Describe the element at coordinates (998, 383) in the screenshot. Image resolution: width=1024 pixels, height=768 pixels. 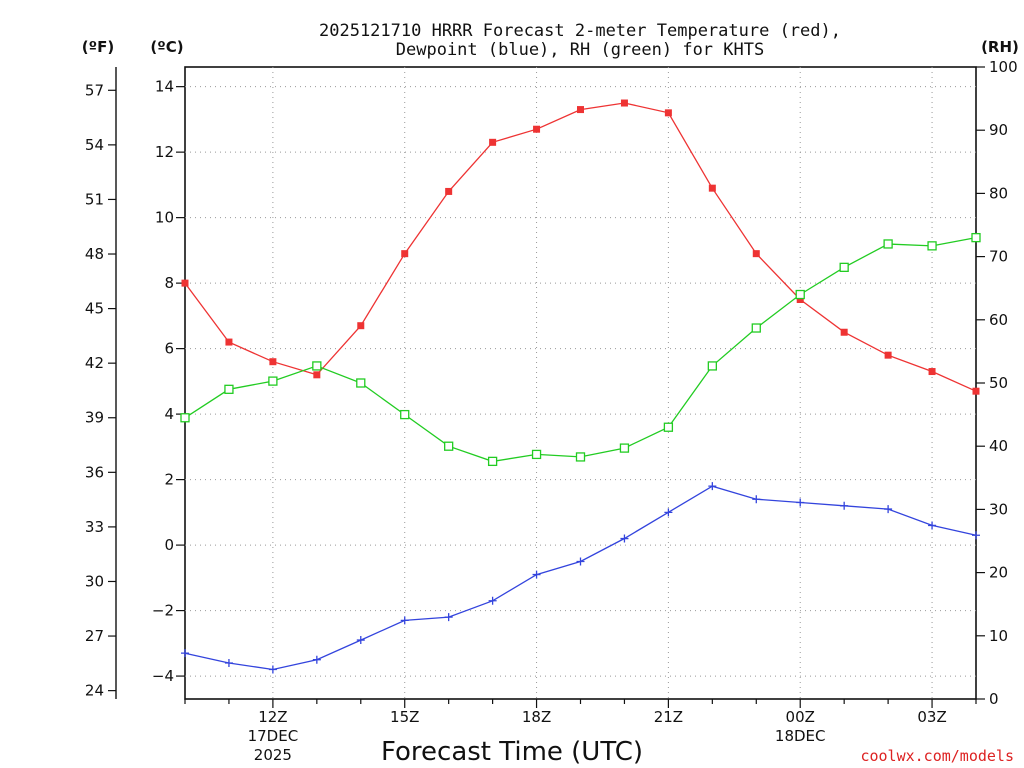
I see `y-tick-label-rh: 50` at that location.